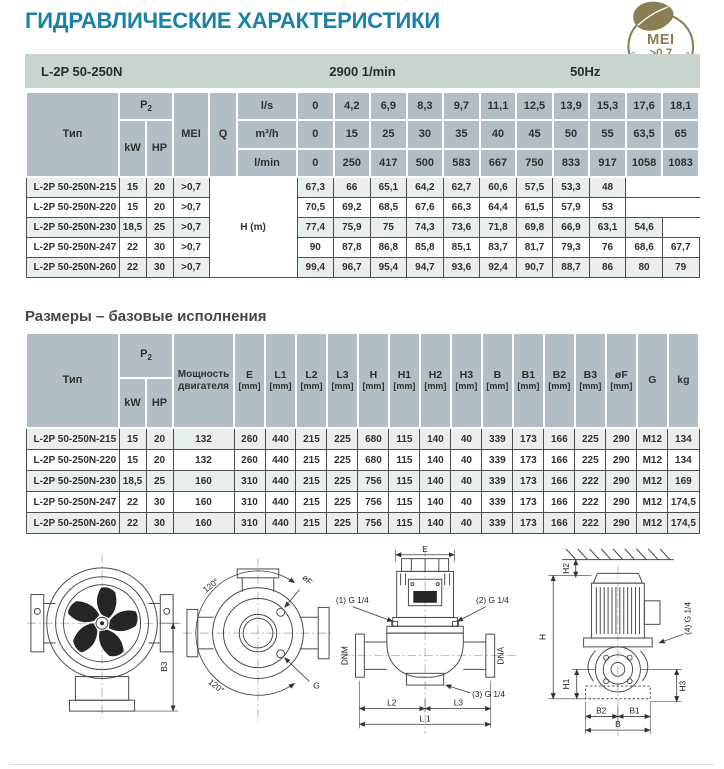  Describe the element at coordinates (497, 460) in the screenshot. I see `dim-value-cell: 339` at that location.